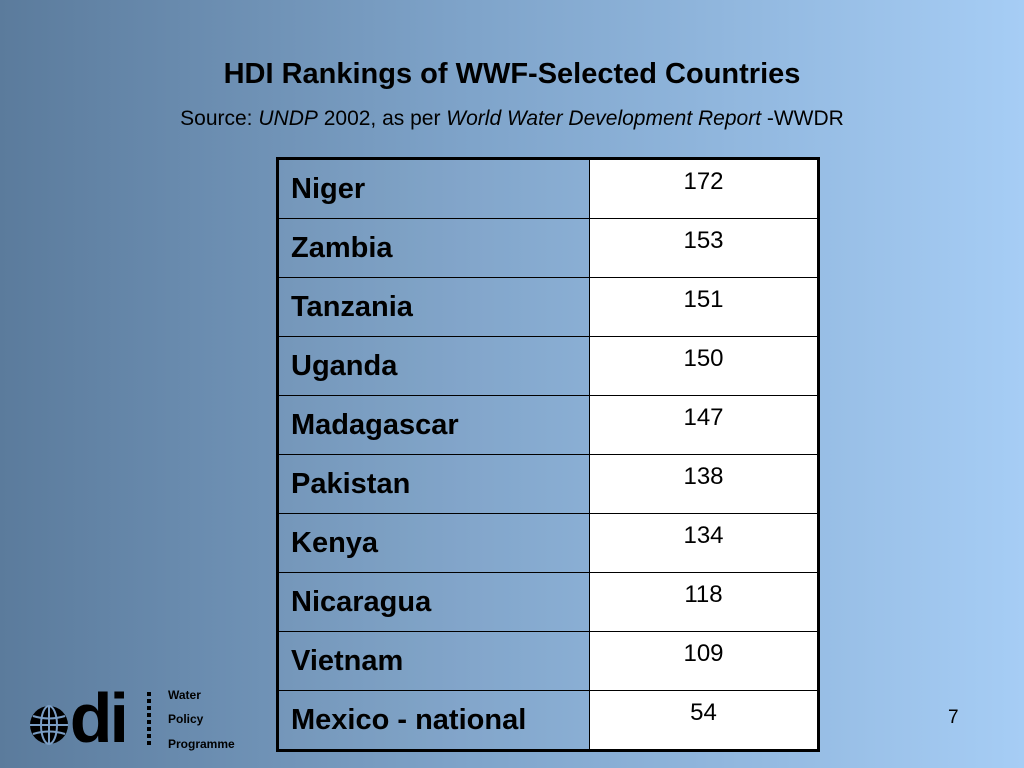 This screenshot has height=768, width=1024. Describe the element at coordinates (704, 602) in the screenshot. I see `rank-cell: 118` at that location.